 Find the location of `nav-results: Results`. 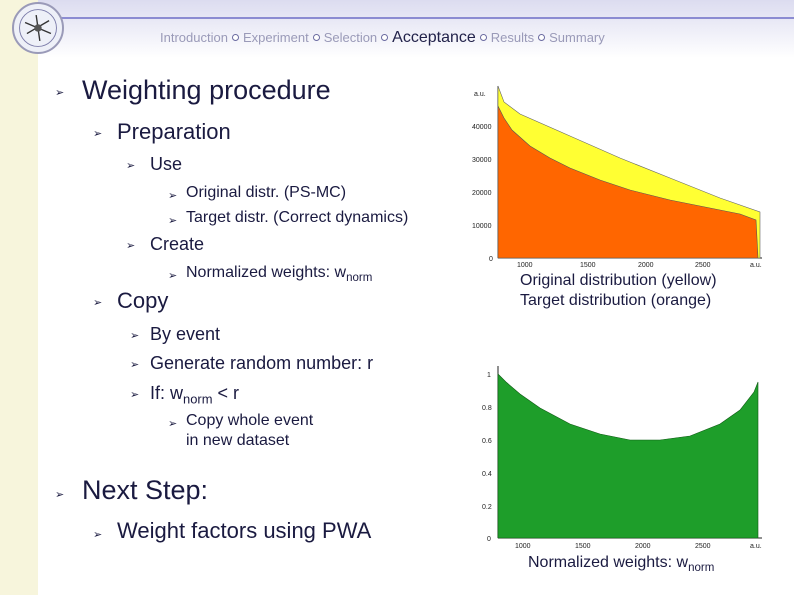

nav-results: Results is located at coordinates (512, 37).